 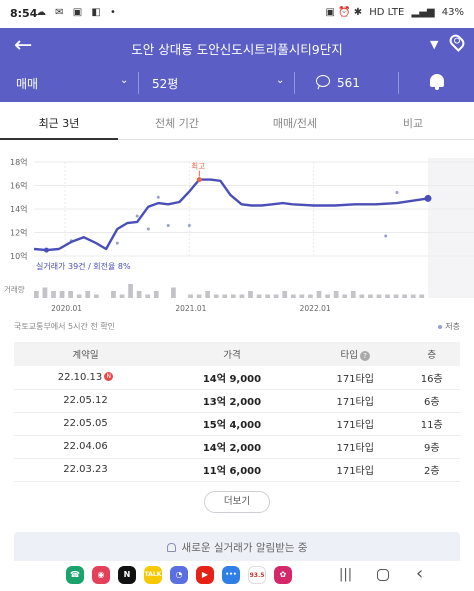 What do you see at coordinates (355, 471) in the screenshot?
I see `deal-type-text: 171타입` at bounding box center [355, 471].